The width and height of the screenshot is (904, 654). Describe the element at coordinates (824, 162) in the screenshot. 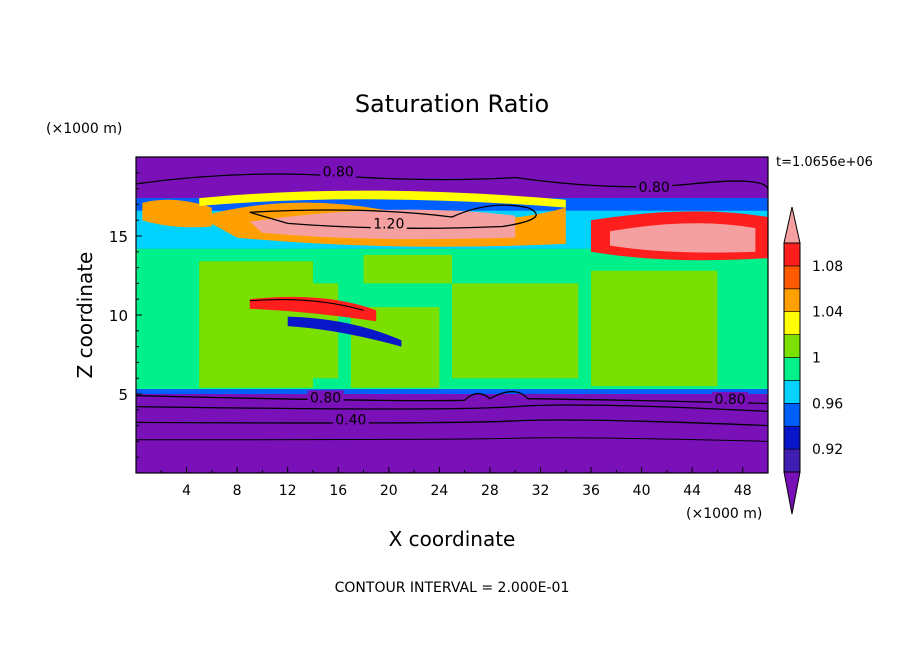

I see `time-label: t=1.0656e+06` at that location.